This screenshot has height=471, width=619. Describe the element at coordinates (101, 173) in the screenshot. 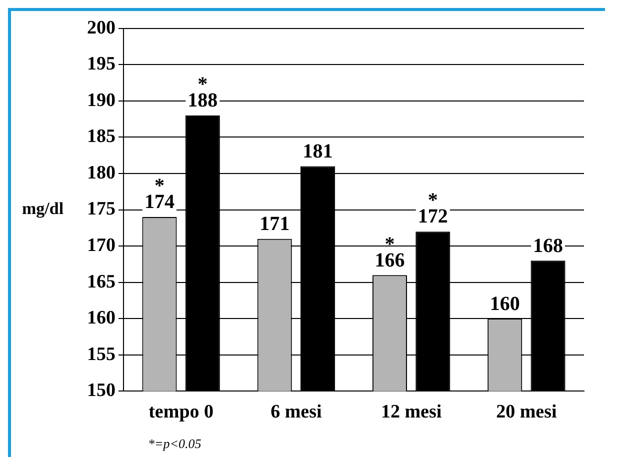

I see `y-tick-label: 180` at that location.